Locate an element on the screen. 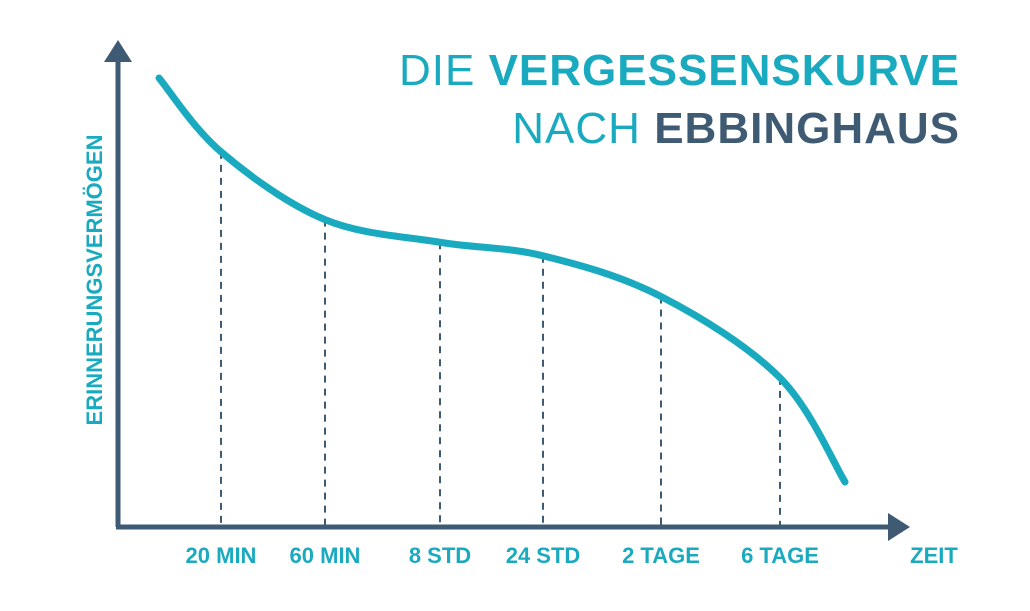 Image resolution: width=1030 pixels, height=611 pixels. chart-title-line-2: NACH EBBINGHAUS is located at coordinates (736, 129).